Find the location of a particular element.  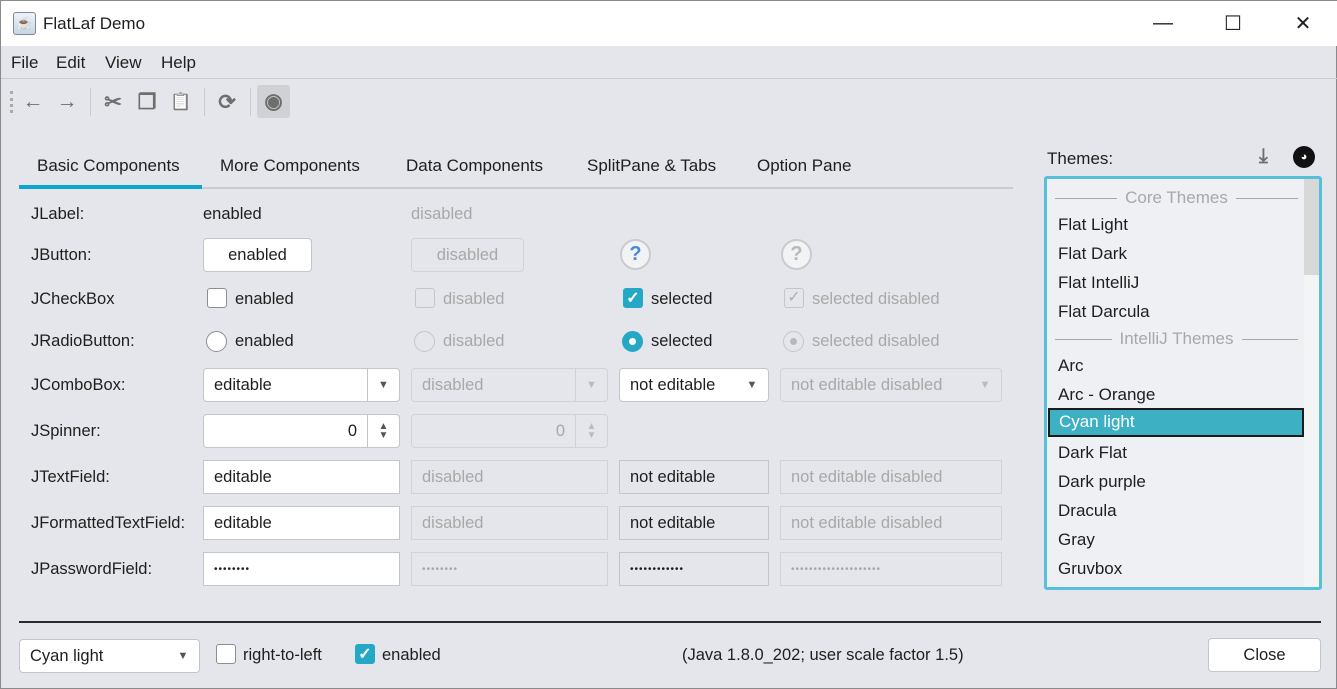

menu-help: Help is located at coordinates (178, 62).